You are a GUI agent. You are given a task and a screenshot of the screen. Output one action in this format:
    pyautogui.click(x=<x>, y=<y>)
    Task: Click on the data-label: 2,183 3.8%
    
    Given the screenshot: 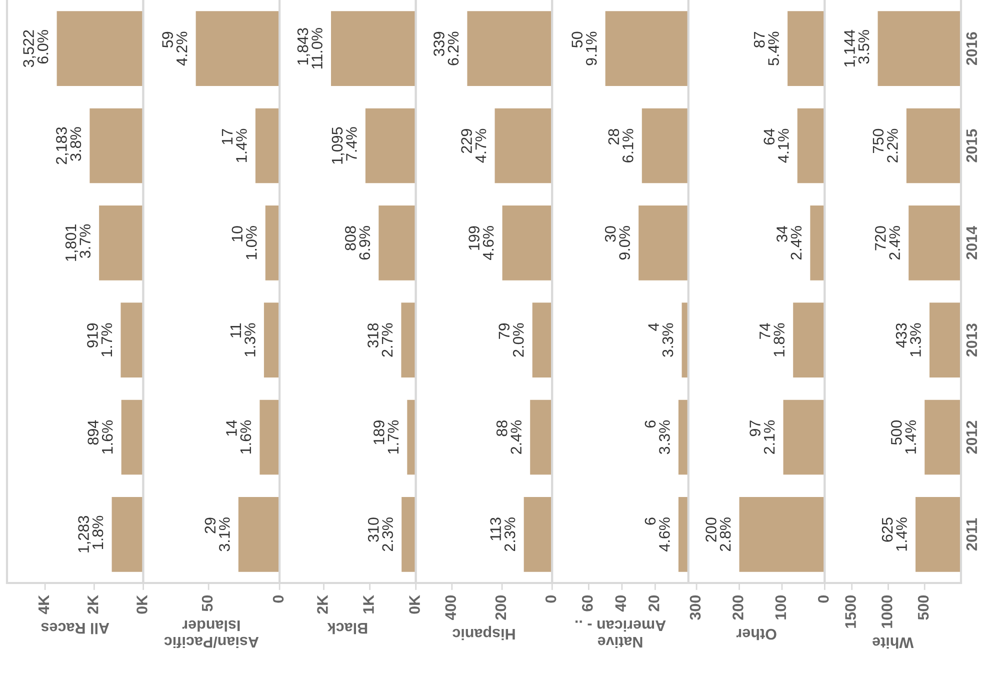 What is the action you would take?
    pyautogui.click(x=69, y=145)
    